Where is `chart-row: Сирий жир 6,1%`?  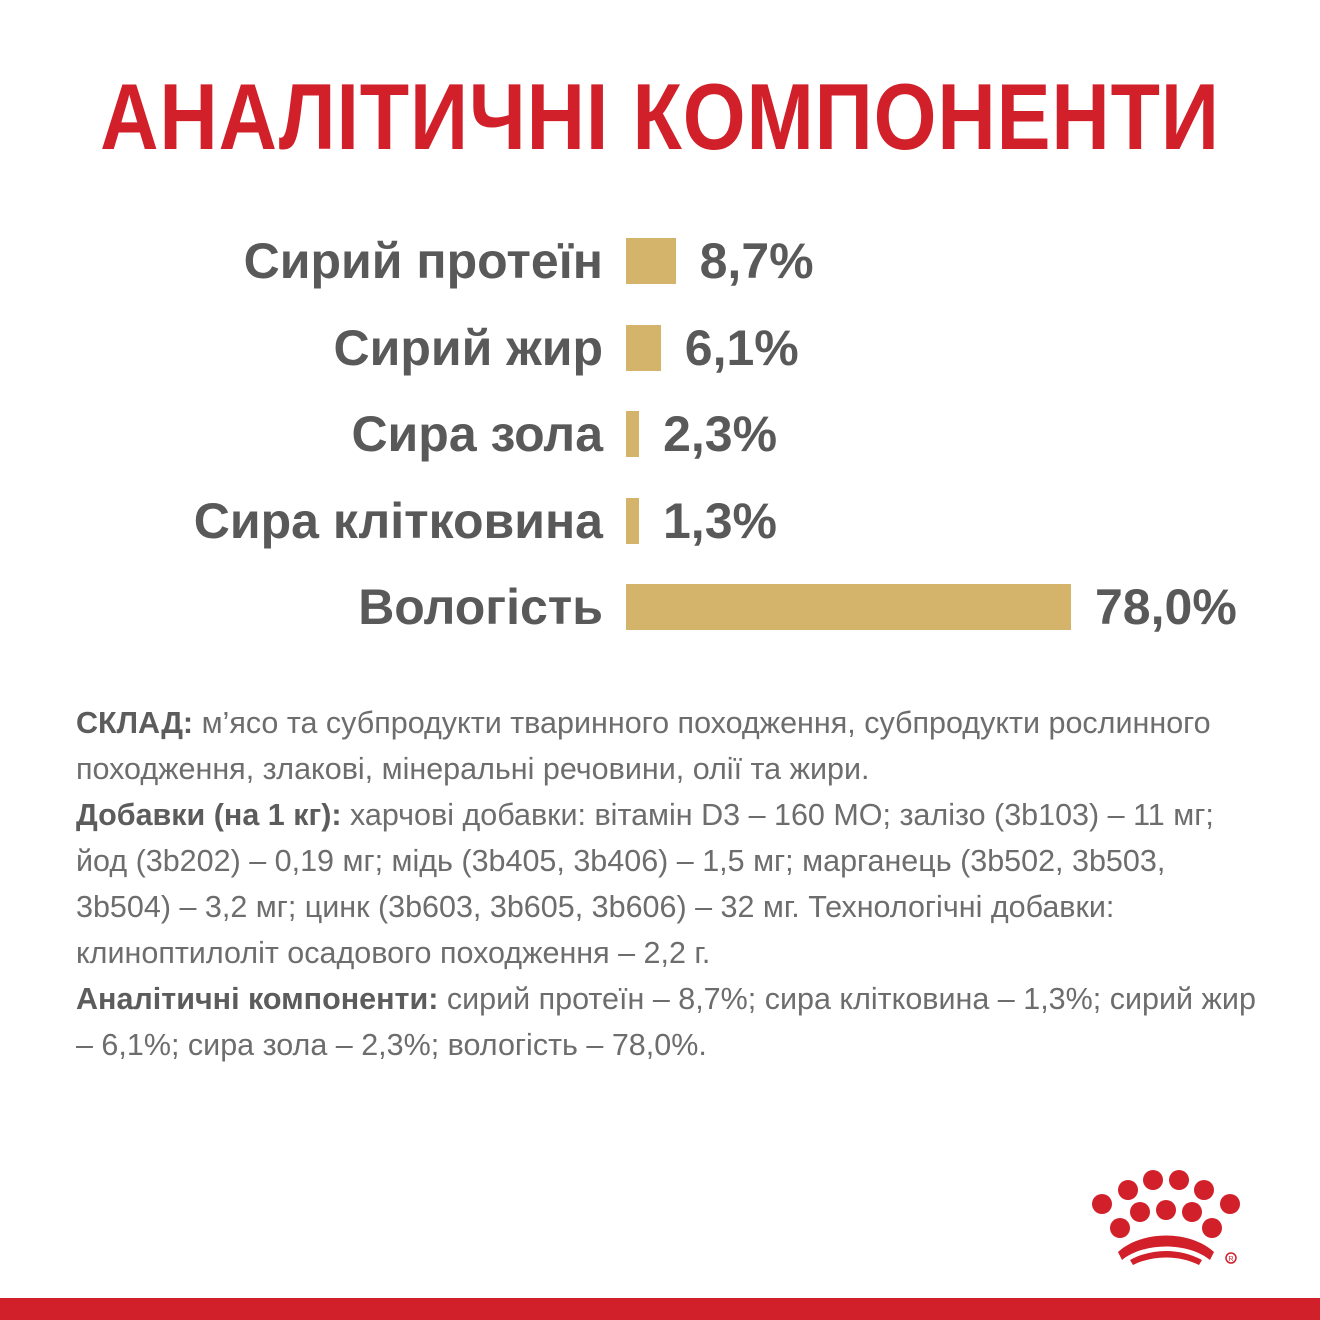
chart-row: Сирий жир 6,1% is located at coordinates (660, 348).